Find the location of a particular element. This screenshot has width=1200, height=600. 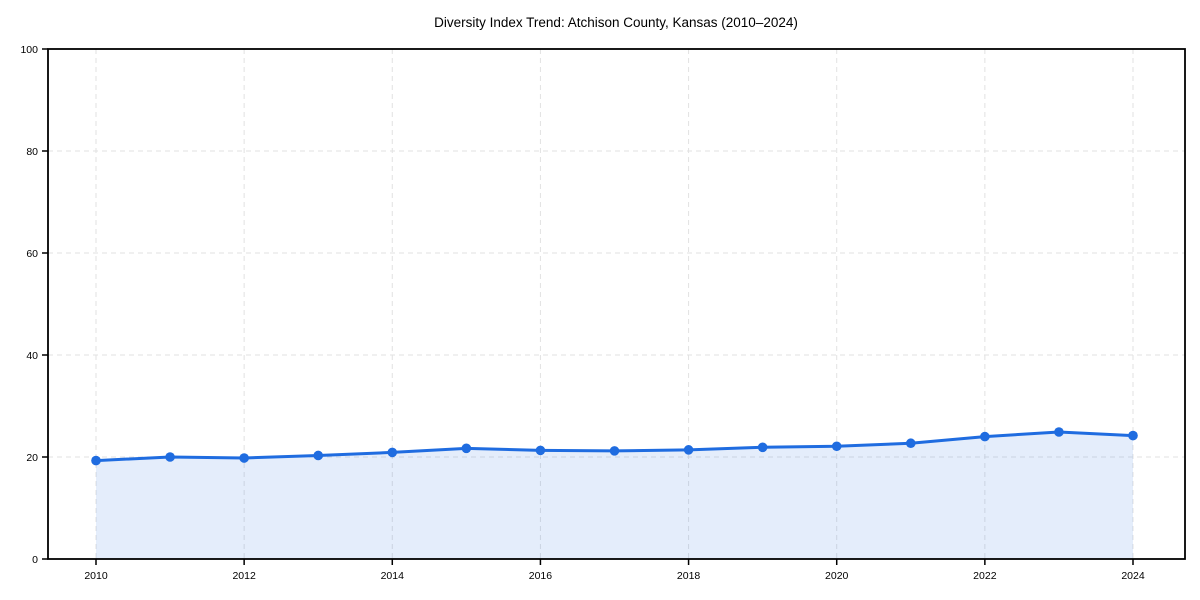

y-tick-label-40: 40 is located at coordinates (32, 356).